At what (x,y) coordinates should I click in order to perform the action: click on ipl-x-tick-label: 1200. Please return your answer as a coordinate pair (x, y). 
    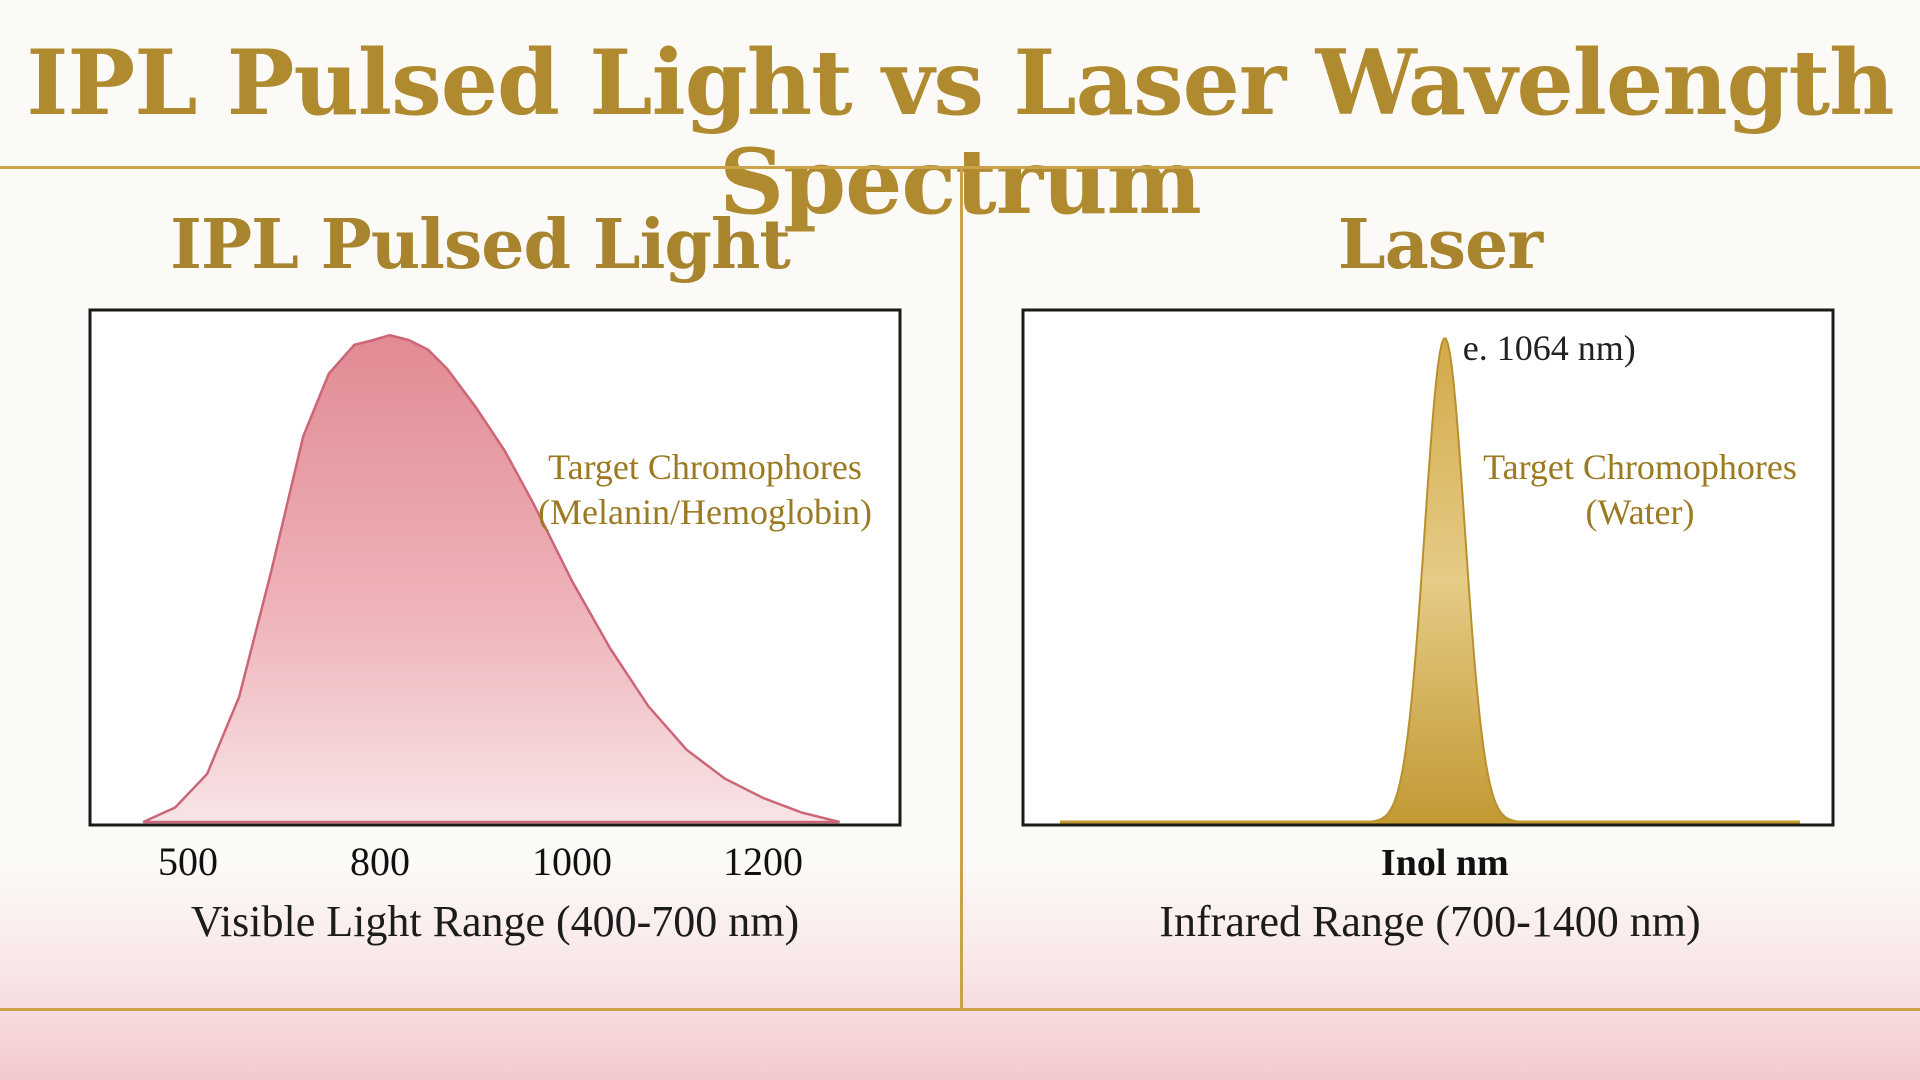
    Looking at the image, I should click on (763, 861).